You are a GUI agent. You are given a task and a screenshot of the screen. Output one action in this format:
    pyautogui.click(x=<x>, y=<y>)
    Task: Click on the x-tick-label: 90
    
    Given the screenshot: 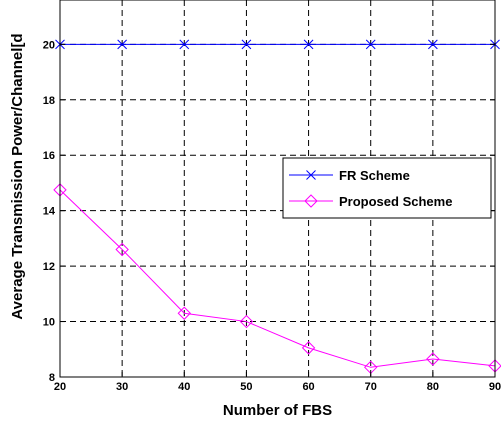 What is the action you would take?
    pyautogui.click(x=495, y=387)
    